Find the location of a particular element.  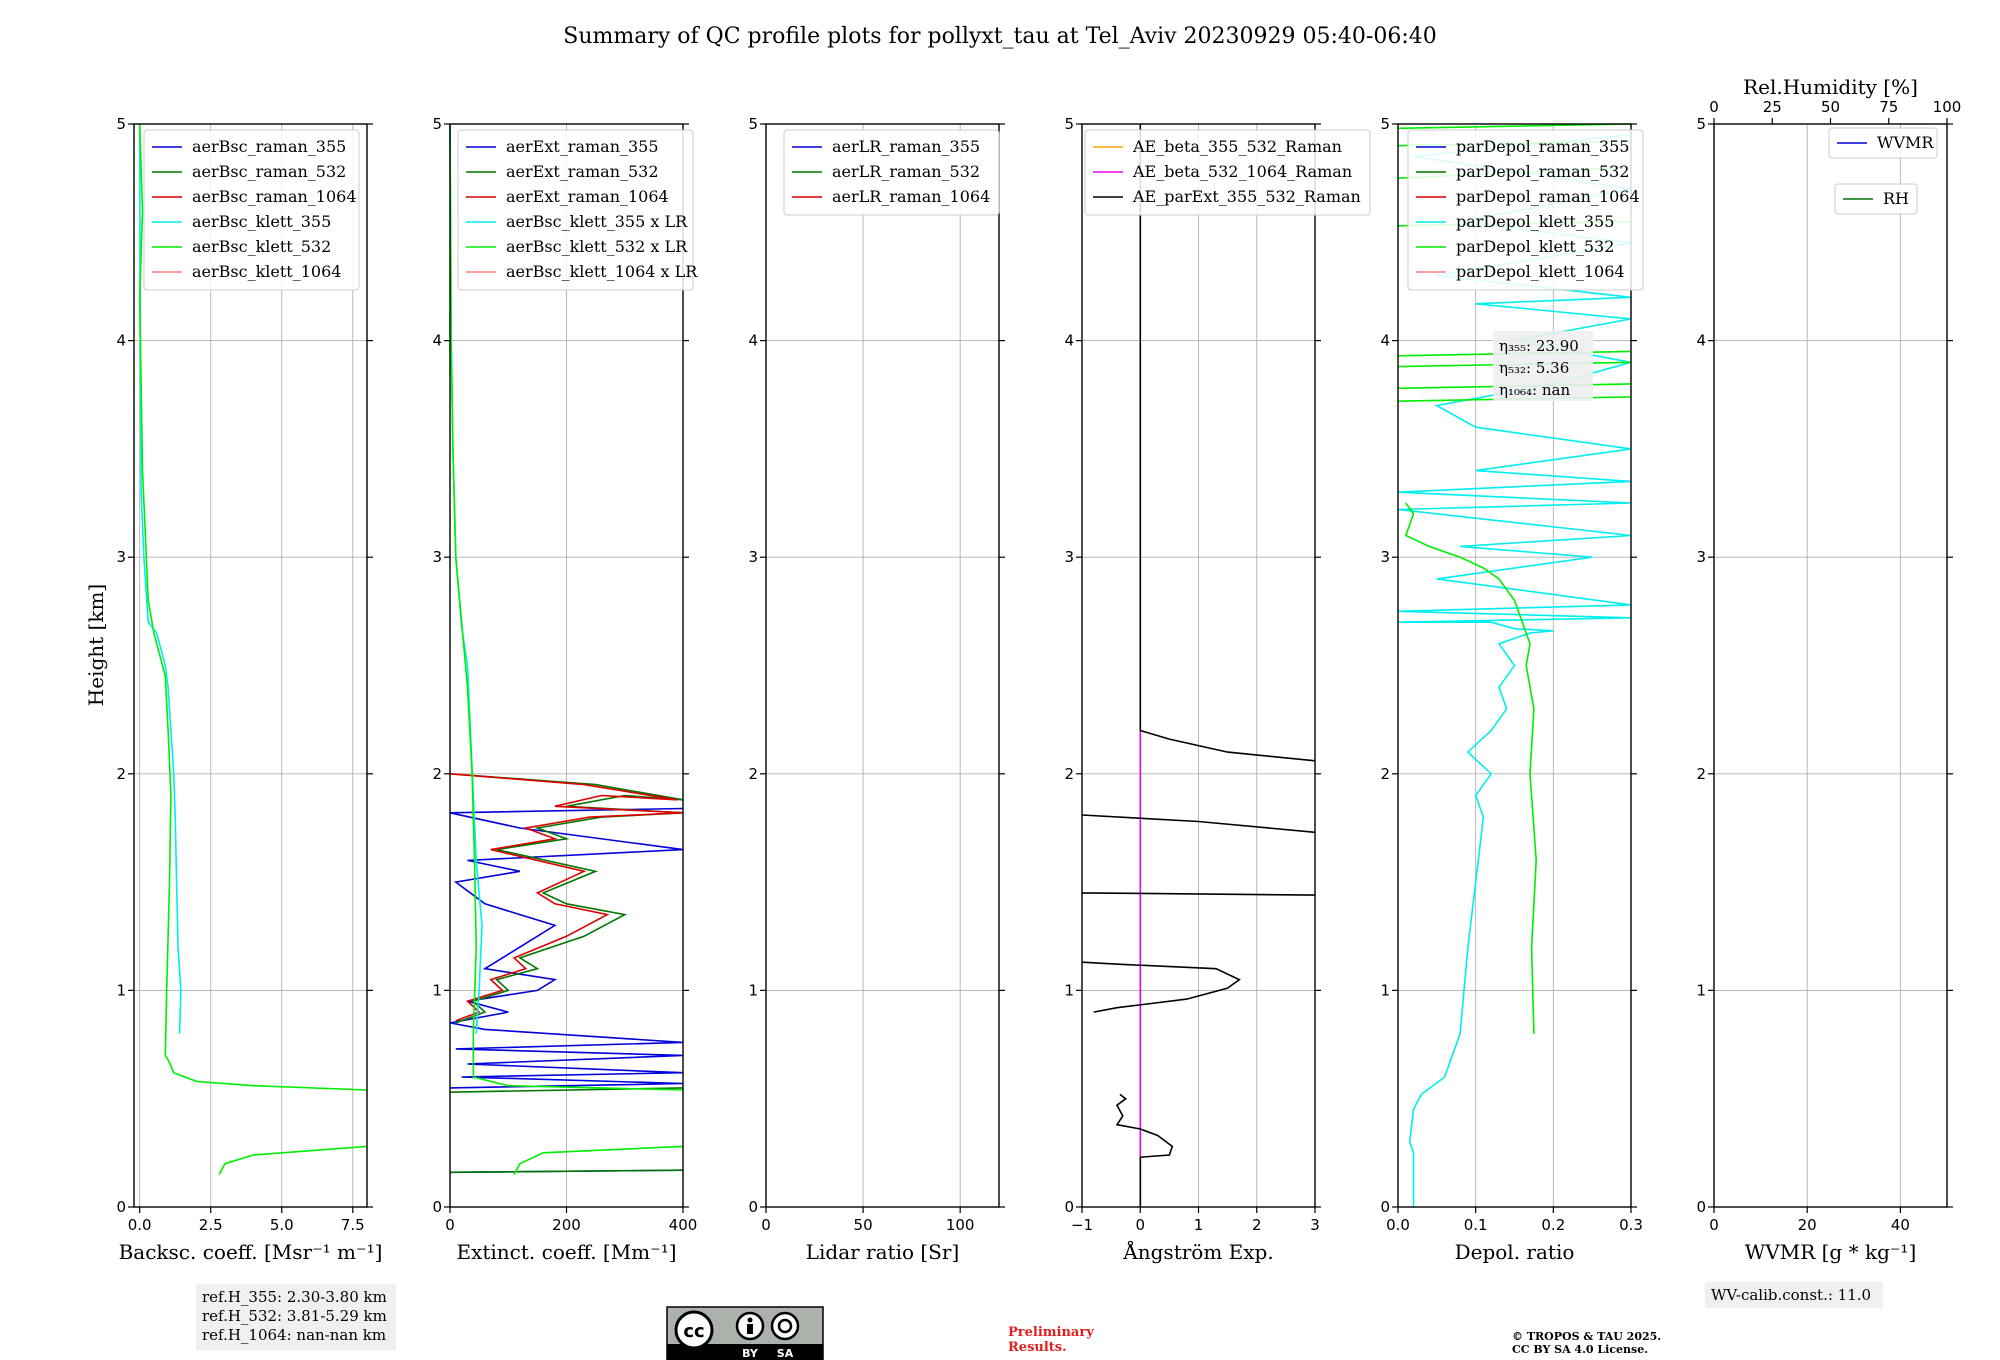

info-line: η₅₃₂: 5.36 is located at coordinates (1534, 368).